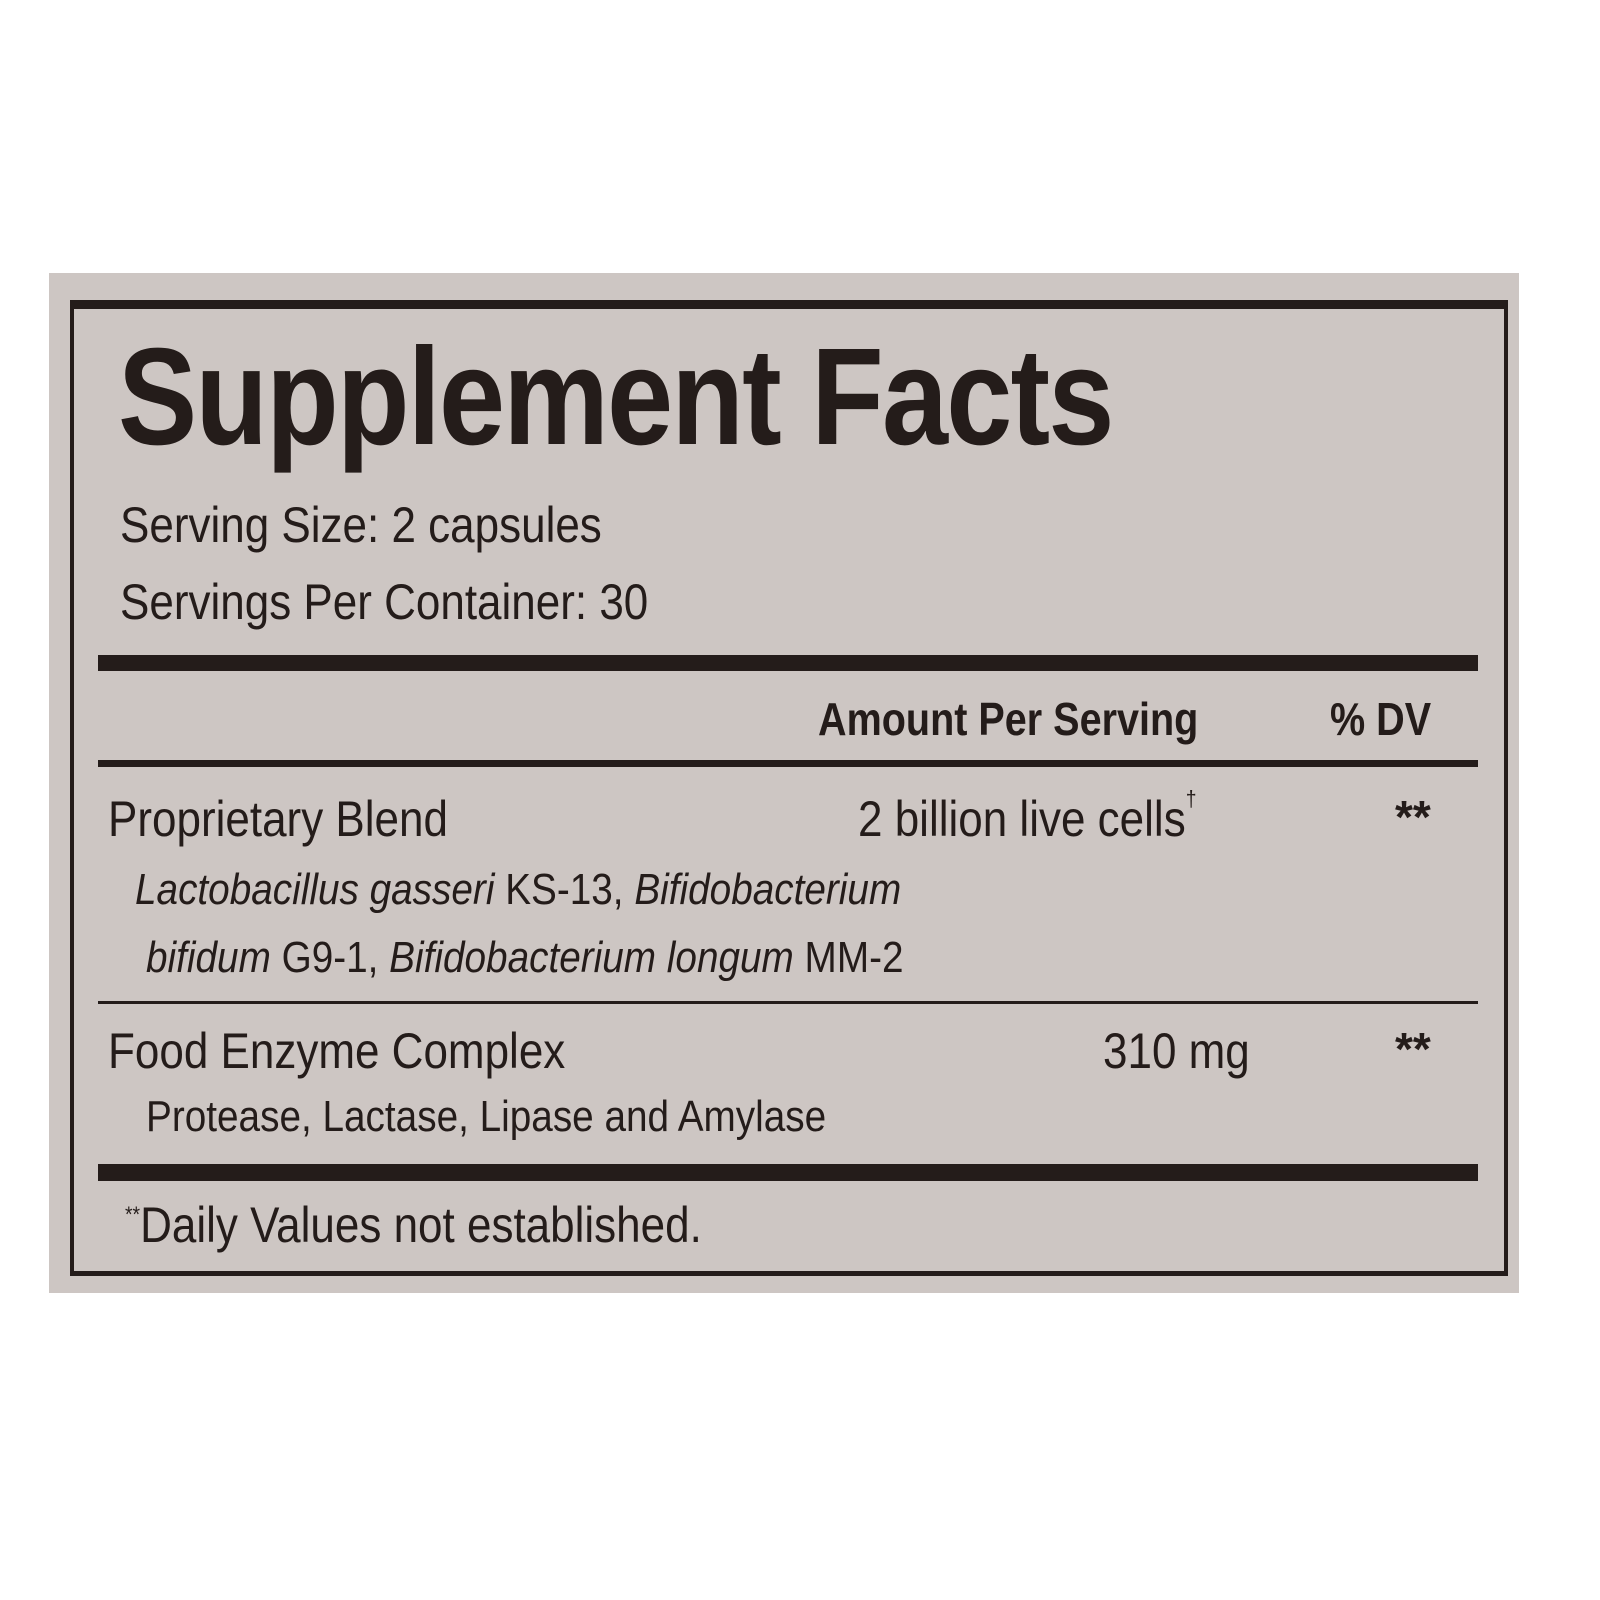  What do you see at coordinates (133, 1214) in the screenshot?
I see `footnote-mark: **` at bounding box center [133, 1214].